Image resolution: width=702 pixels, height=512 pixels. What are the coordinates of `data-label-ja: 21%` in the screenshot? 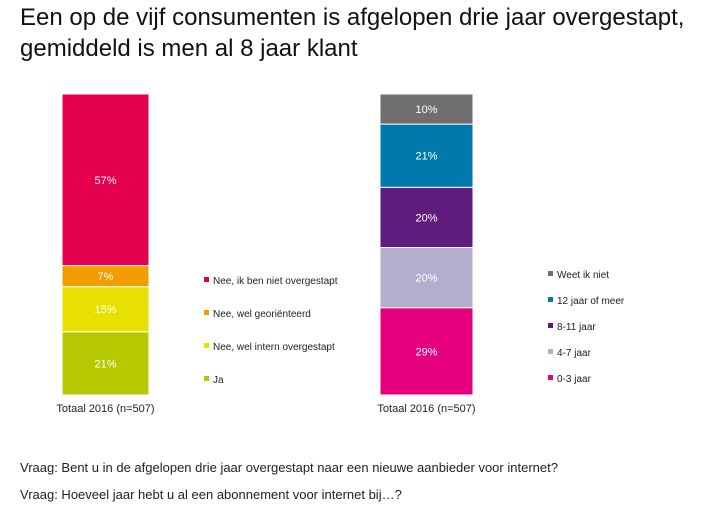 It's located at (105, 364).